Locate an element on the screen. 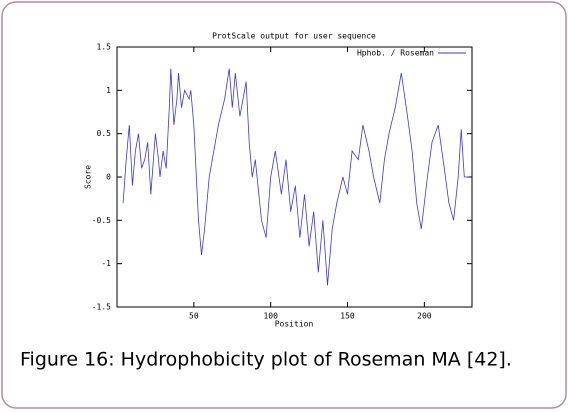 The width and height of the screenshot is (568, 412). legend-label: Hphob. / Roseman is located at coordinates (395, 53).